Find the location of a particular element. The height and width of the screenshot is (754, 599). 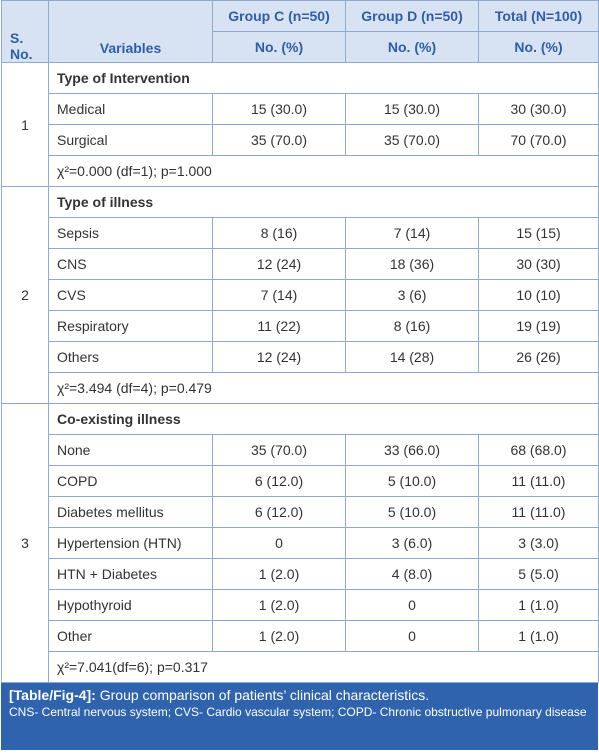

header-row: No. (%) No. (%) No. (%) is located at coordinates (300, 47).